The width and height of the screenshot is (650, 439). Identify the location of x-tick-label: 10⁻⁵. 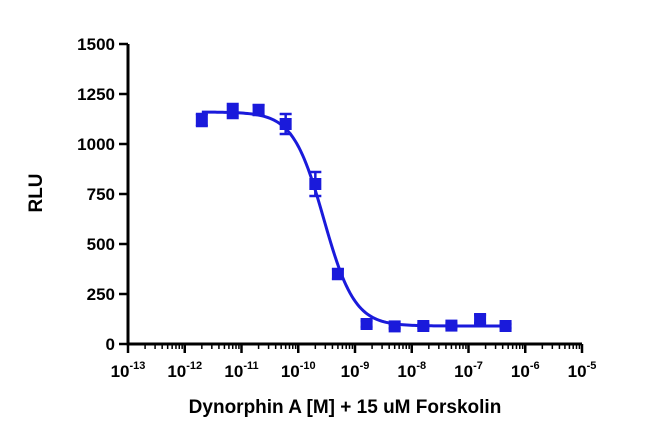
(582, 370).